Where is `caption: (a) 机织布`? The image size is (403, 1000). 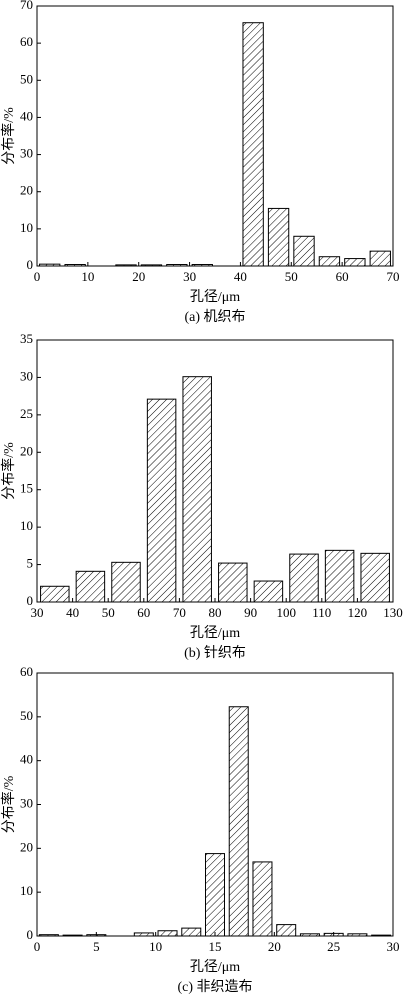 caption: (a) 机织布 is located at coordinates (214, 317).